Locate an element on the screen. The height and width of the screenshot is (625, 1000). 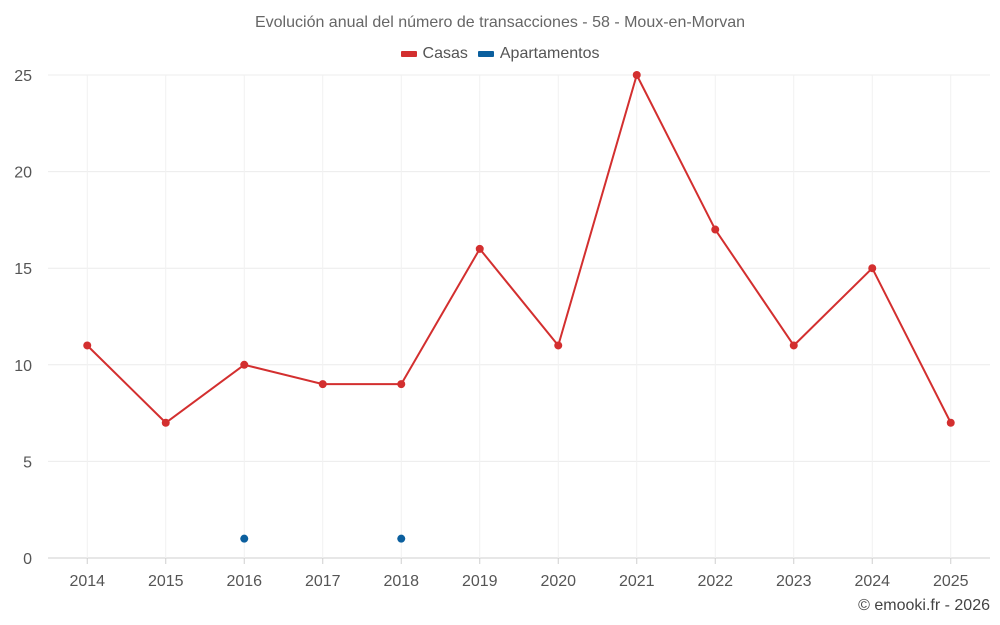
y-tick-label: 10 is located at coordinates (23, 366).